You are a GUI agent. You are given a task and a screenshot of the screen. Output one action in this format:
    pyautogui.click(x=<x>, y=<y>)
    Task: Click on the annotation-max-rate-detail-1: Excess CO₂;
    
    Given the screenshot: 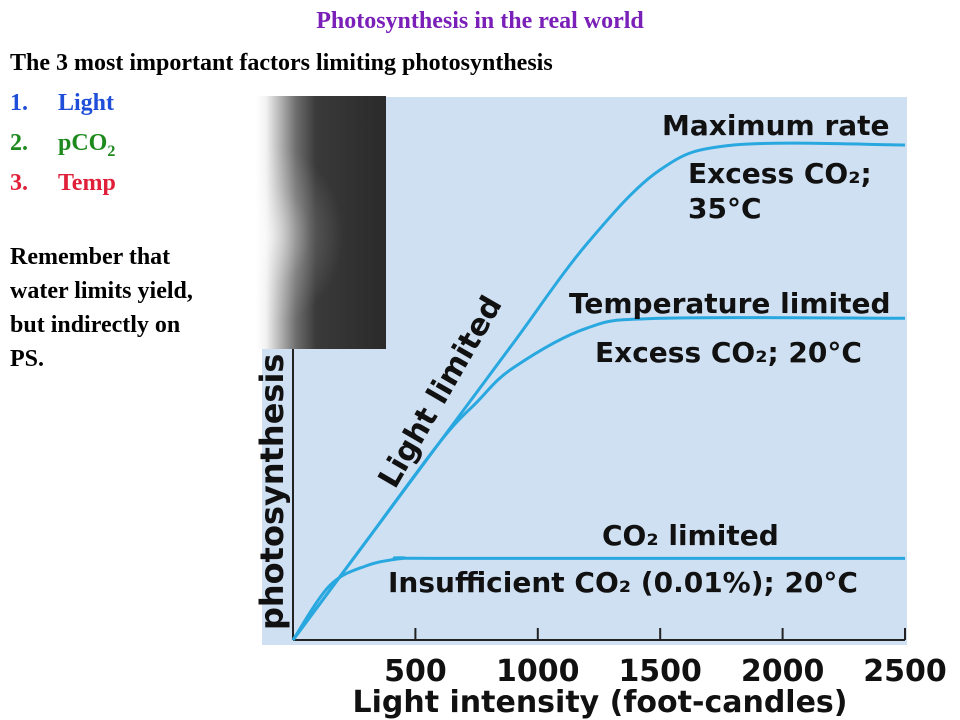 What is the action you would take?
    pyautogui.click(x=780, y=173)
    